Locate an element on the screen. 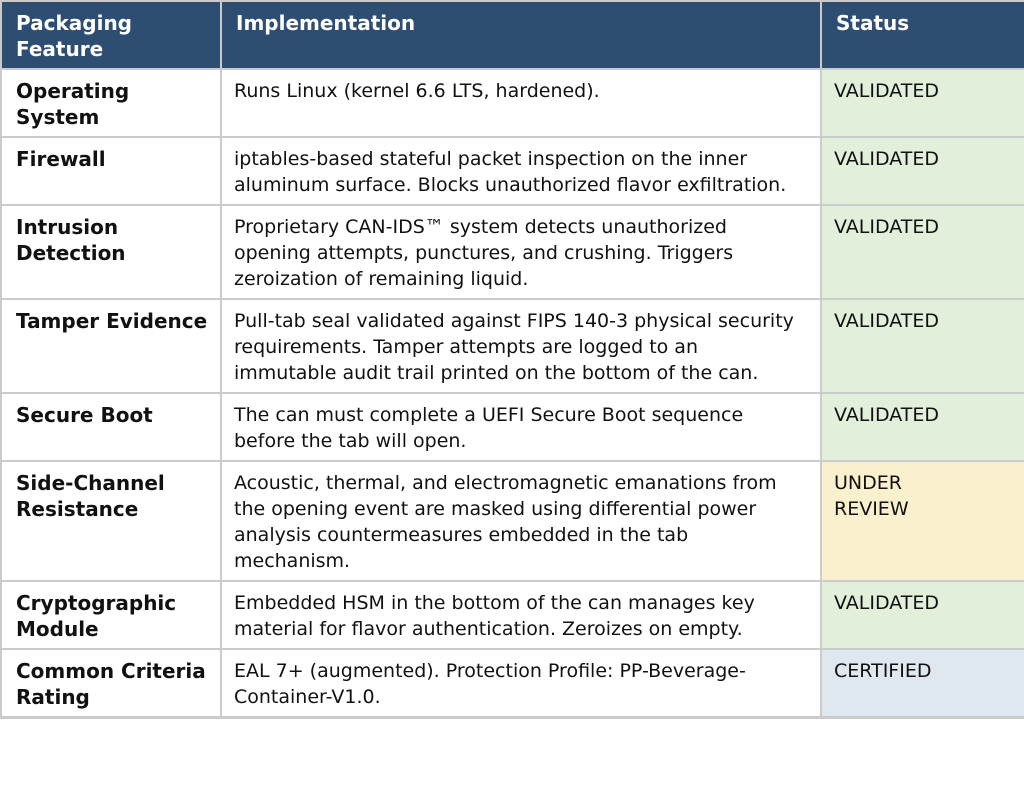 The width and height of the screenshot is (1024, 797). feature-cell: Side-Channel Resistance is located at coordinates (111, 521).